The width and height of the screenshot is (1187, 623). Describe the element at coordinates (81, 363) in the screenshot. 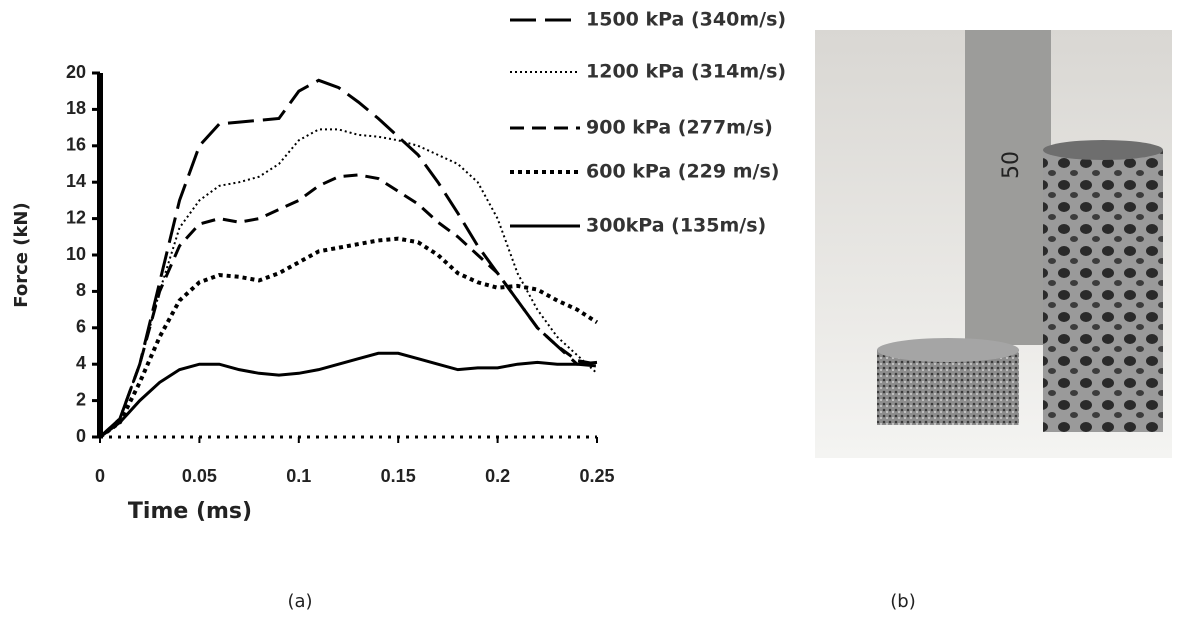

I see `y-tick-label: 4` at that location.